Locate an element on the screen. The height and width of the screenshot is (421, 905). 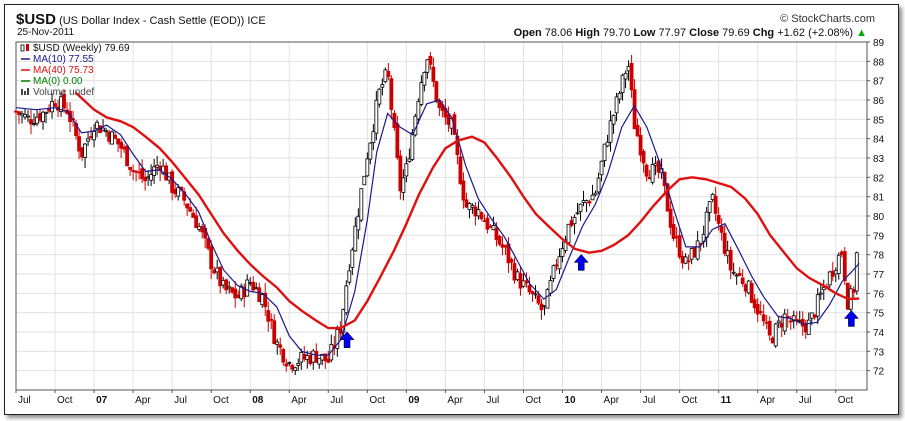
volume-bars-icon is located at coordinates (25, 93).